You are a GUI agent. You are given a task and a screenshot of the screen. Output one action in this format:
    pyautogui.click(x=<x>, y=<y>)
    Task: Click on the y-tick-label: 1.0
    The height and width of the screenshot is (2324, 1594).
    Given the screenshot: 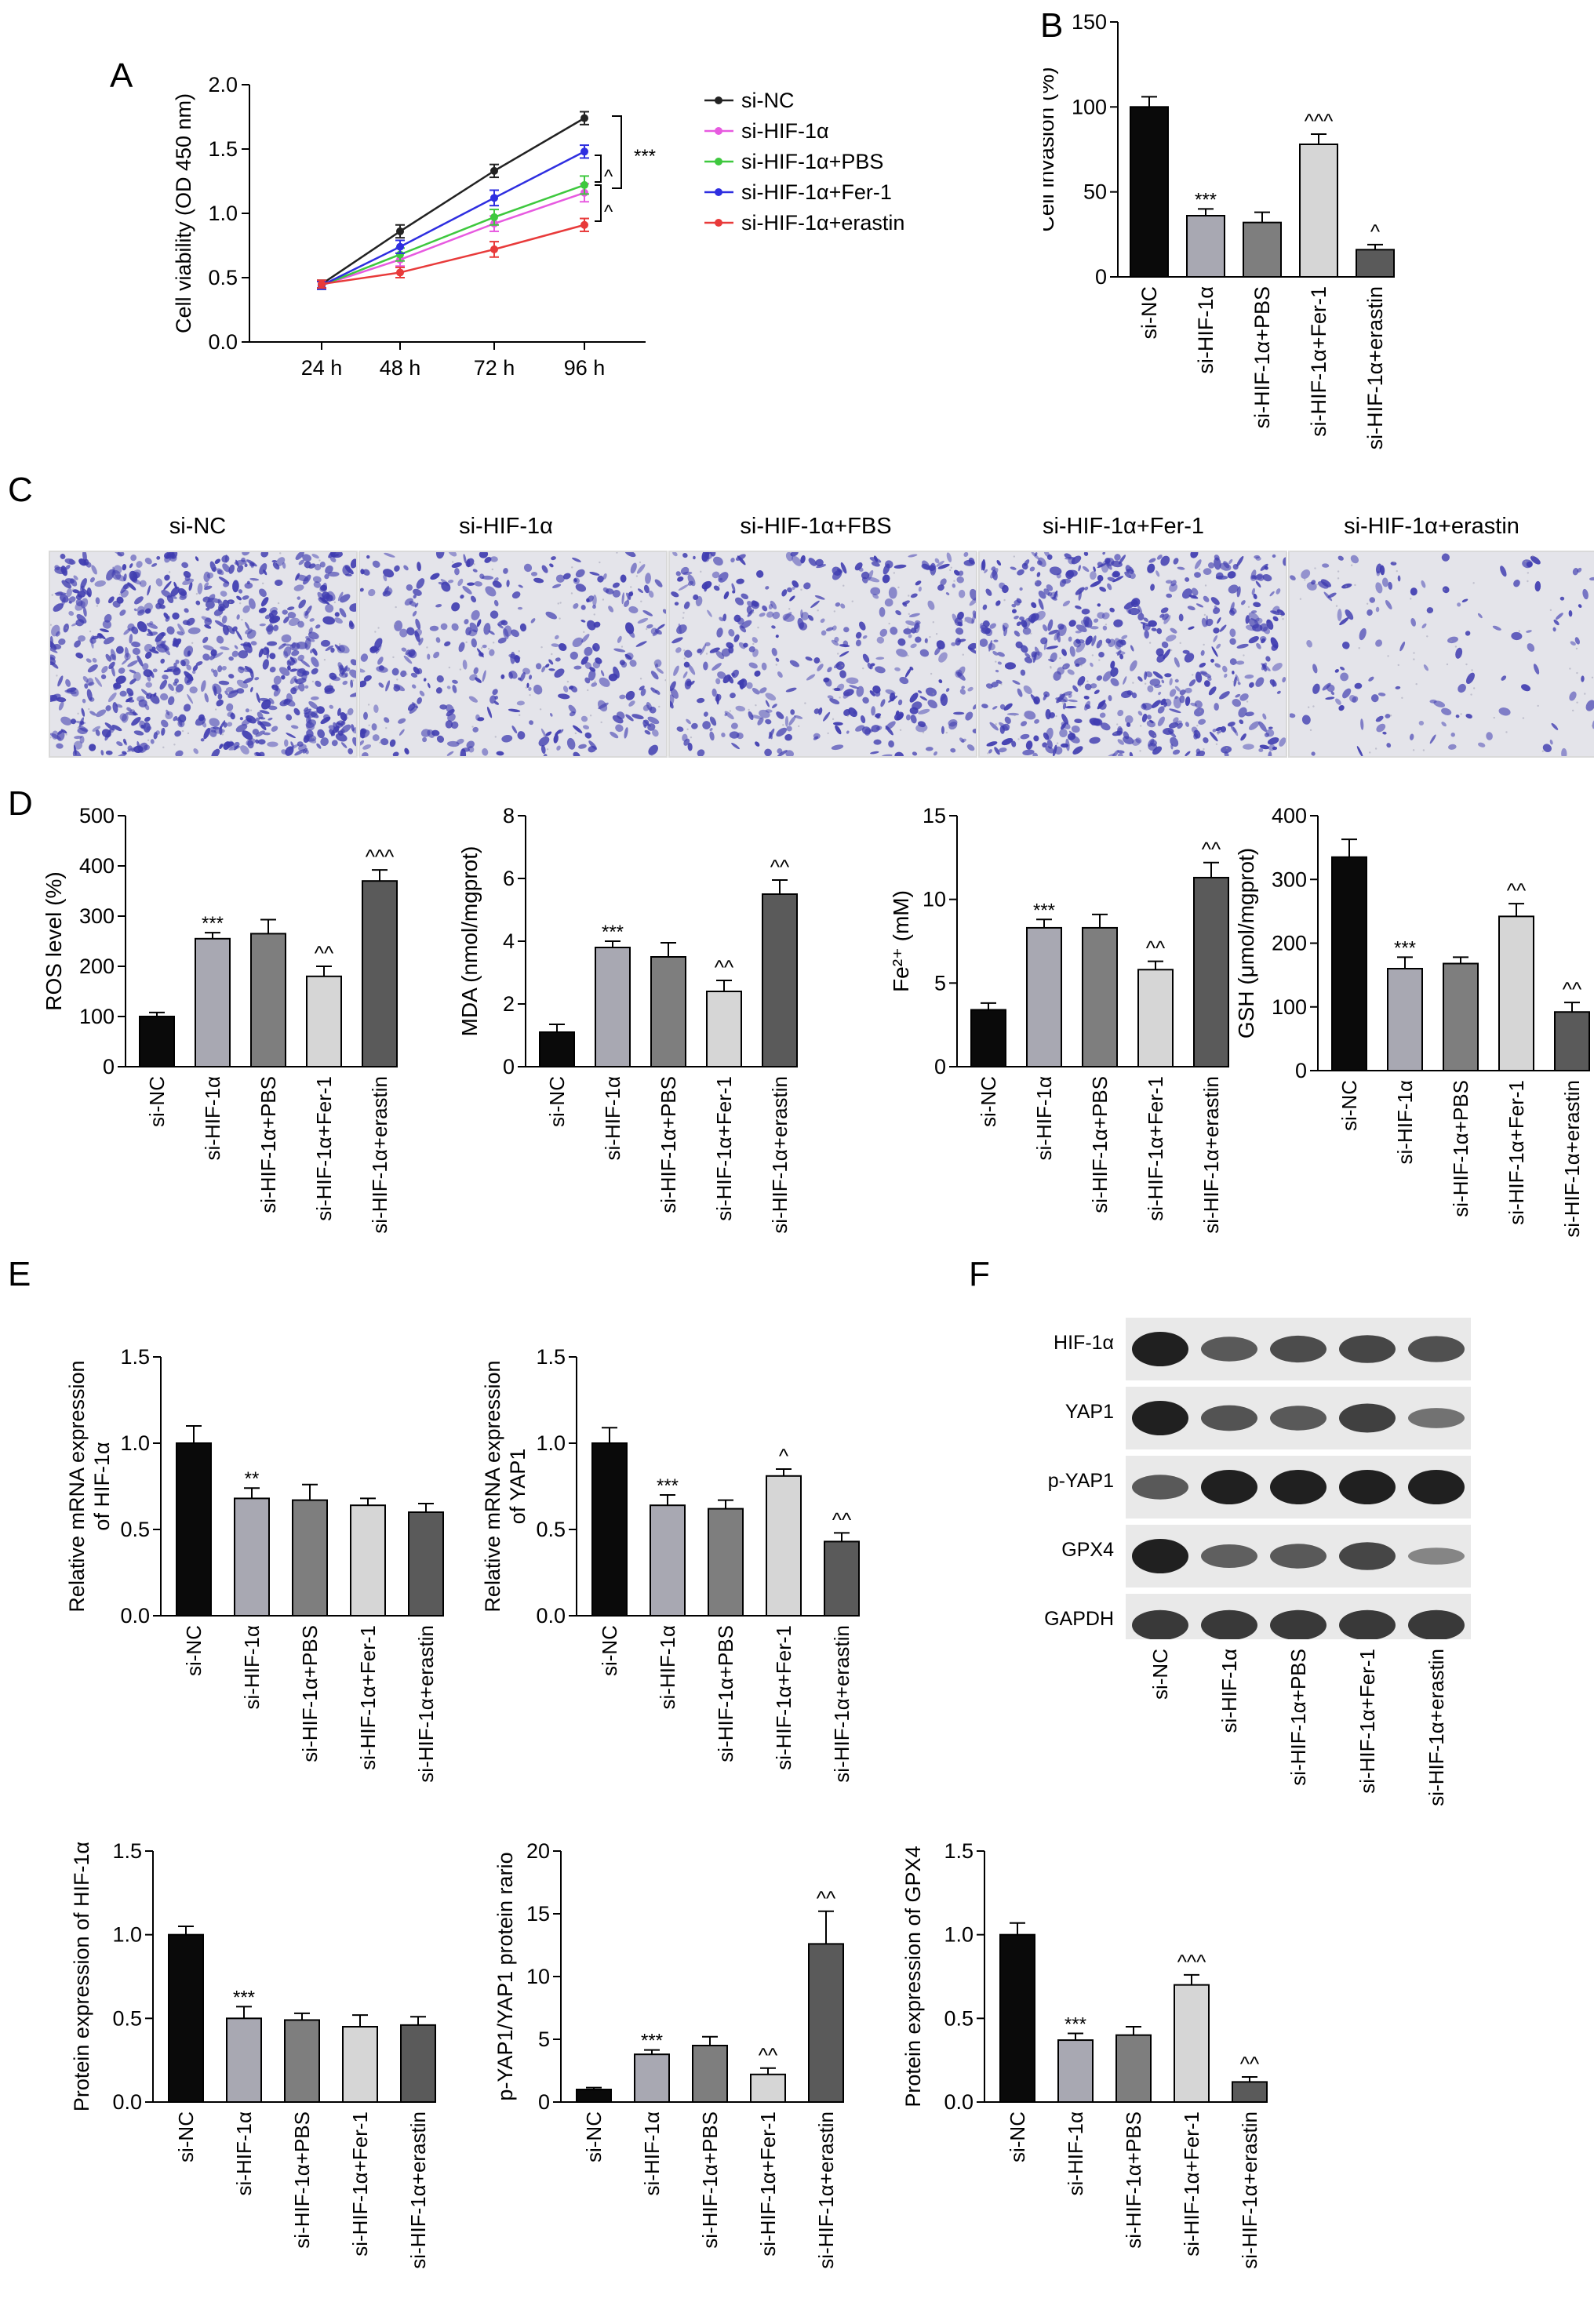 What is the action you would take?
    pyautogui.click(x=551, y=1443)
    